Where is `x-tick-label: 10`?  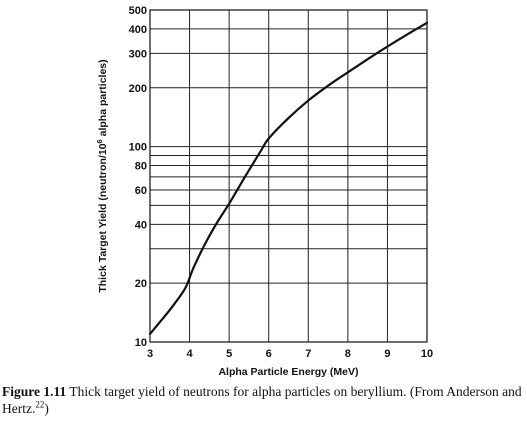 x-tick-label: 10 is located at coordinates (427, 354).